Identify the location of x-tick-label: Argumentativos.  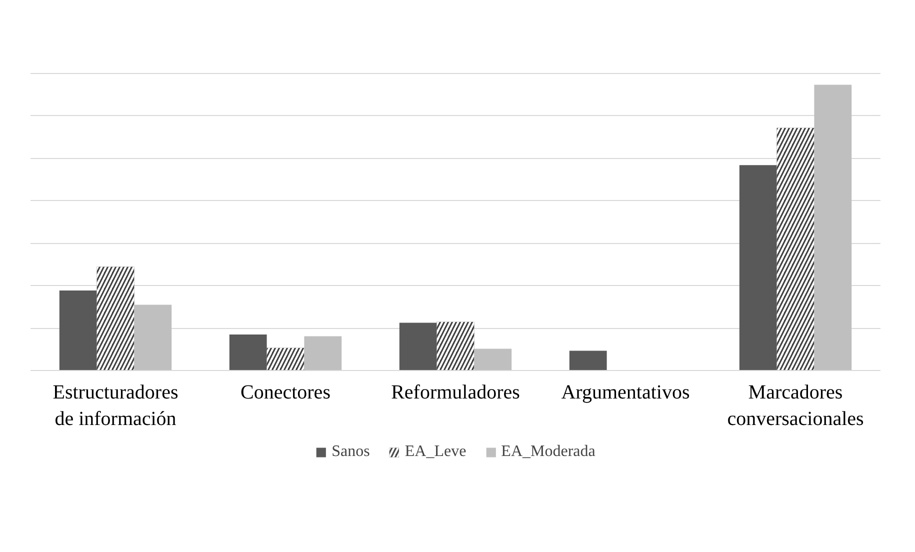
(625, 393).